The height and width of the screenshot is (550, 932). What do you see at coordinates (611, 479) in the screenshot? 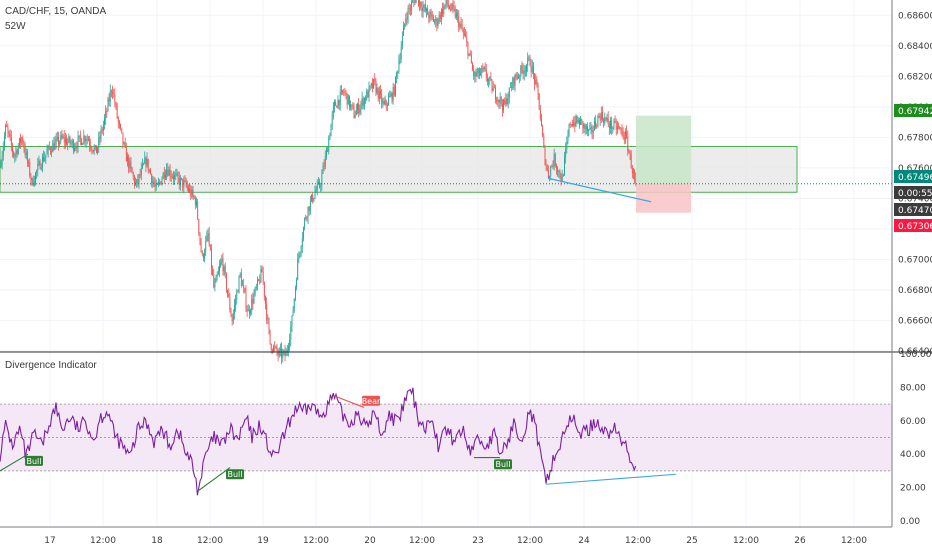
I see `divergence-line` at bounding box center [611, 479].